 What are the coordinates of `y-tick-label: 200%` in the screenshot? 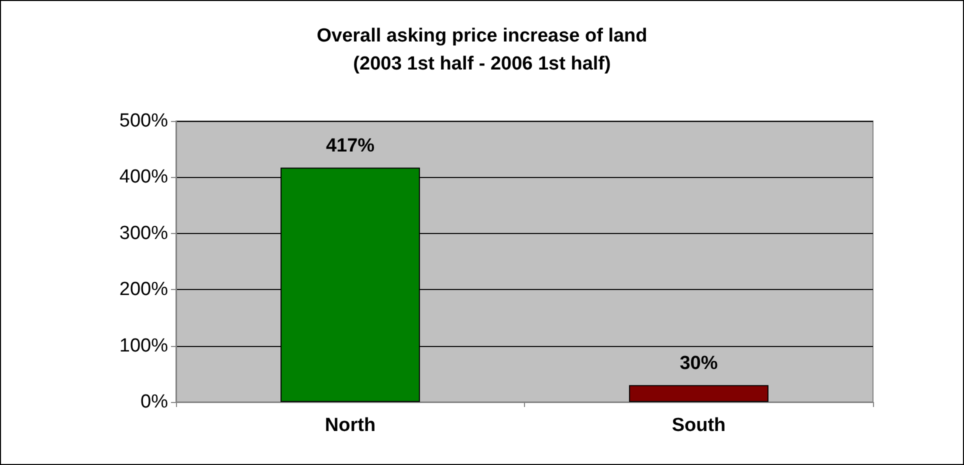 It's located at (143, 289).